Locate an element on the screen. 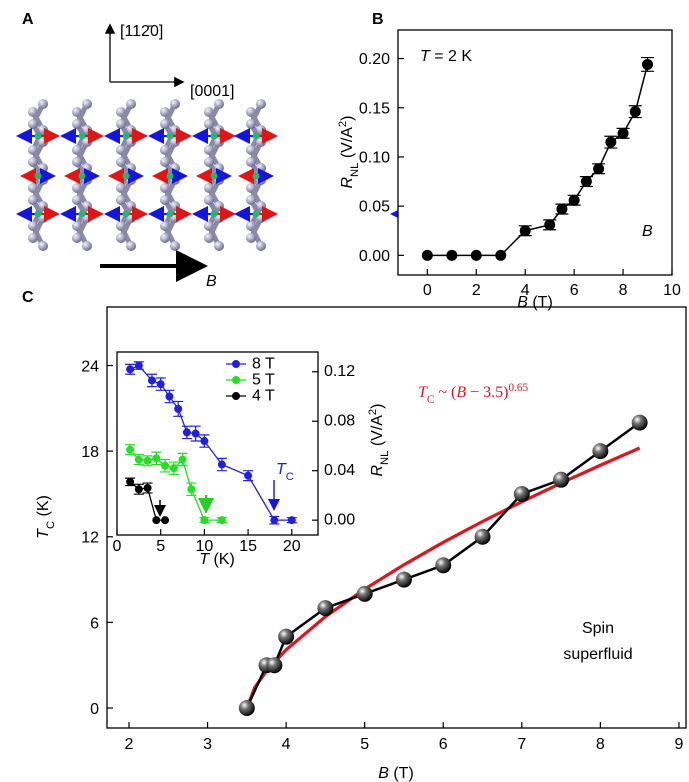 The width and height of the screenshot is (689, 782). y-axis-title-part: C is located at coordinates (51, 525).